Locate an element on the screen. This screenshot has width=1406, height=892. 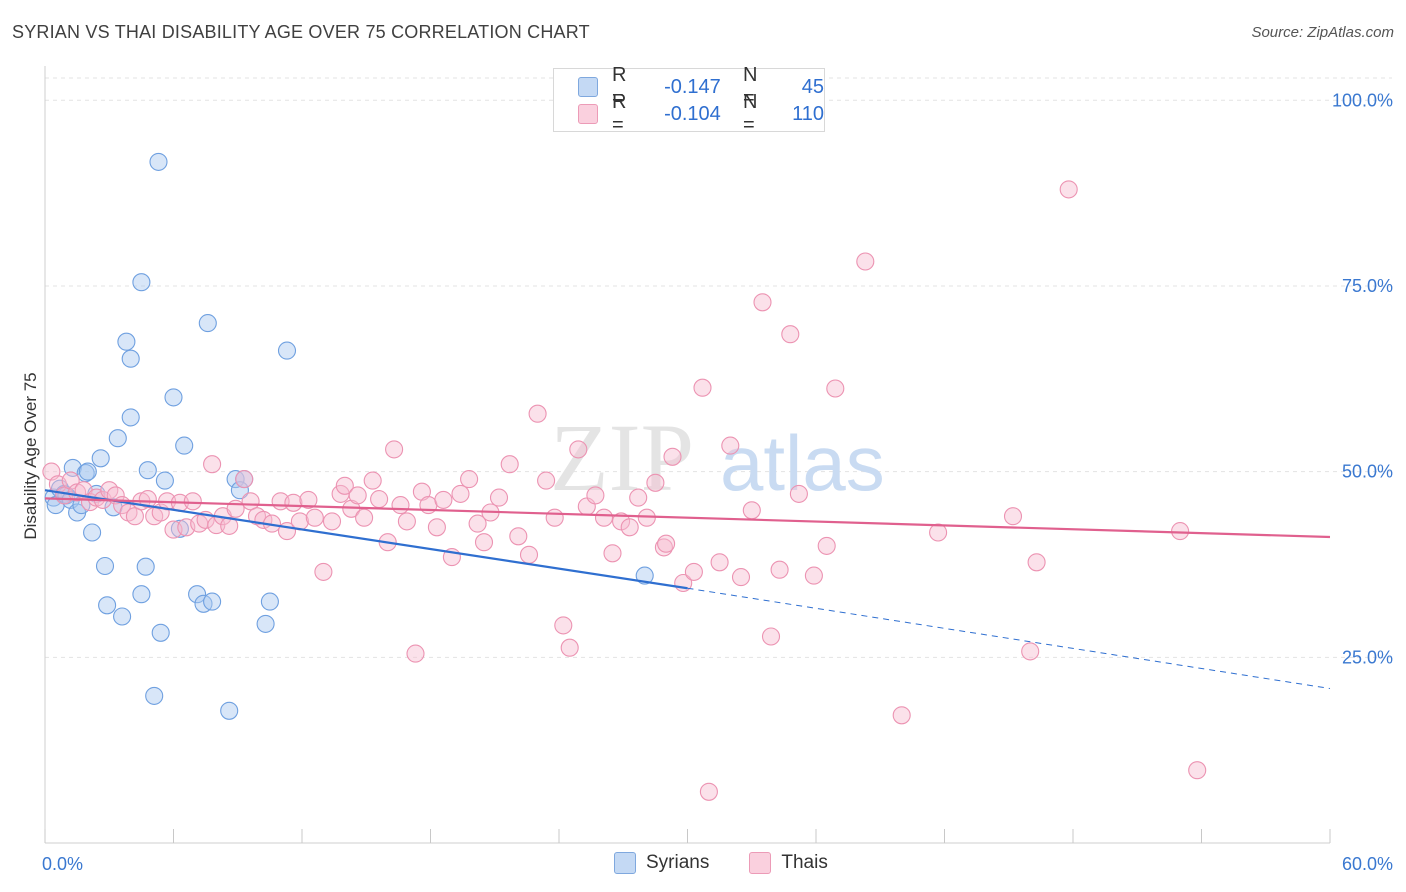
y-tick-label: 25.0% is located at coordinates (1367, 657).